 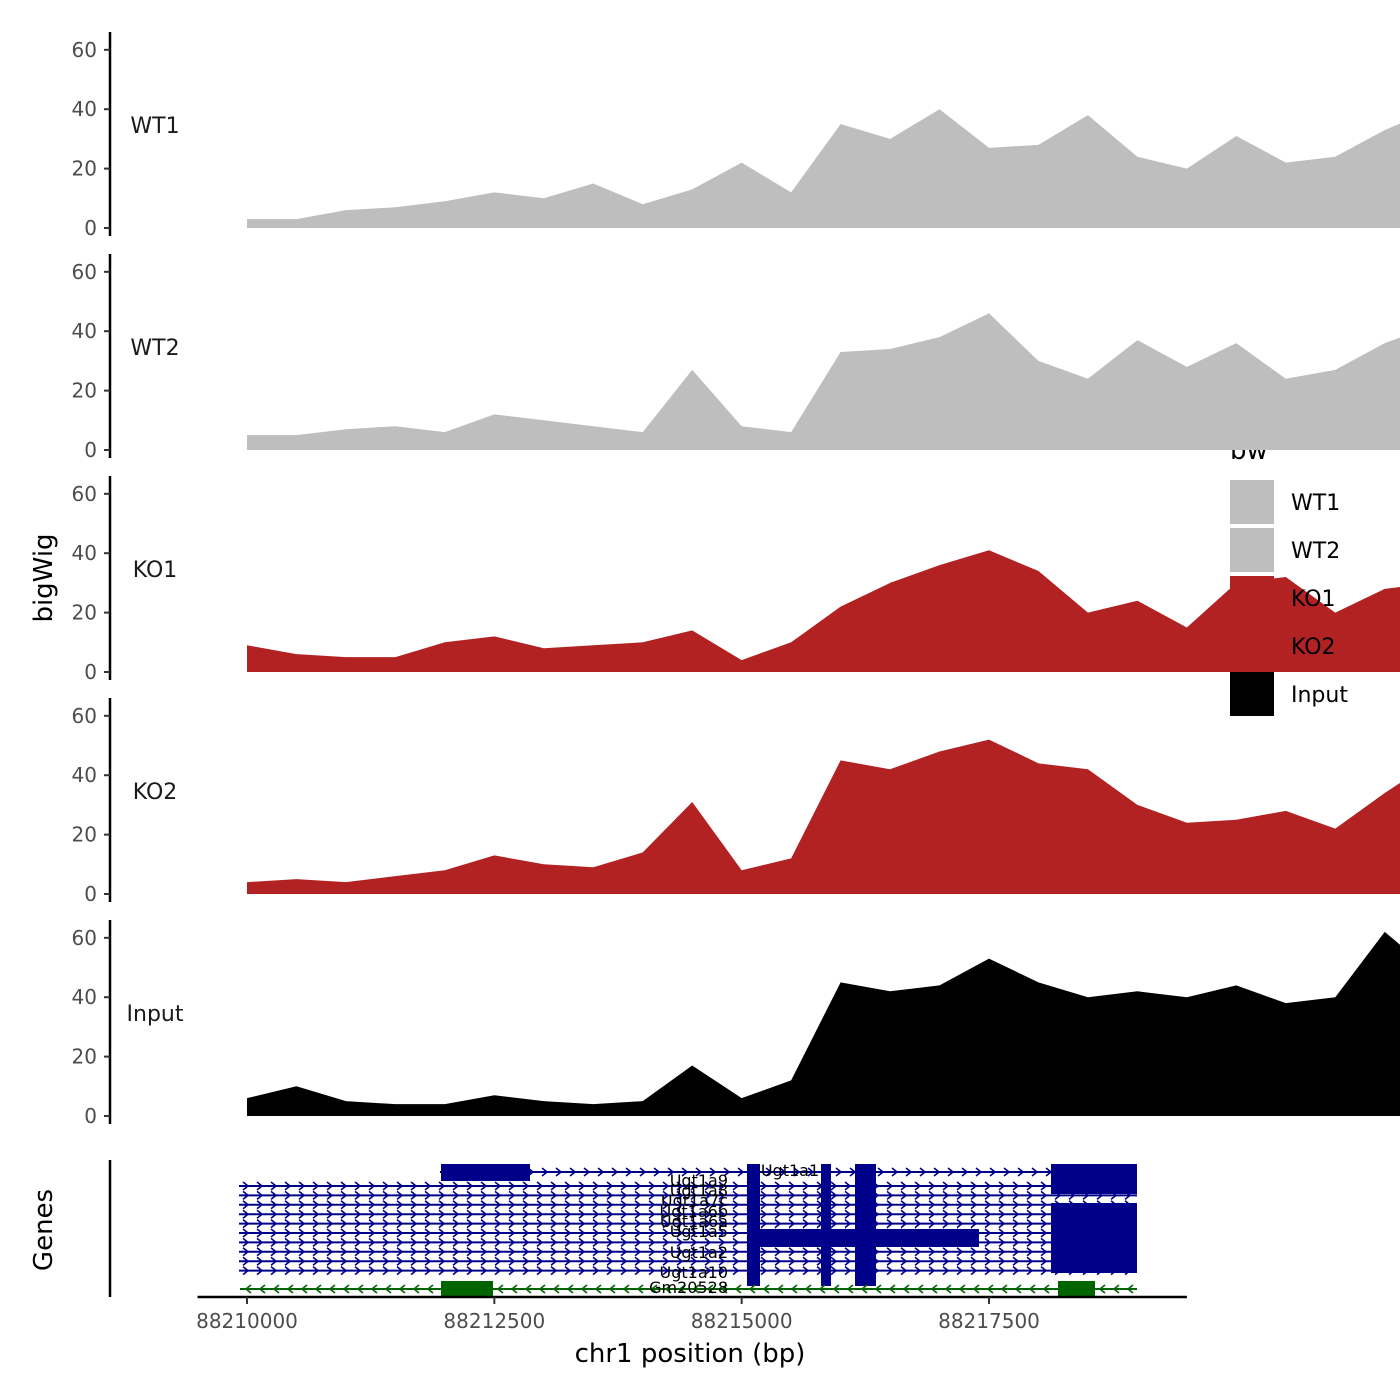 I want to click on legend-label: WT2, so click(x=1315, y=551).